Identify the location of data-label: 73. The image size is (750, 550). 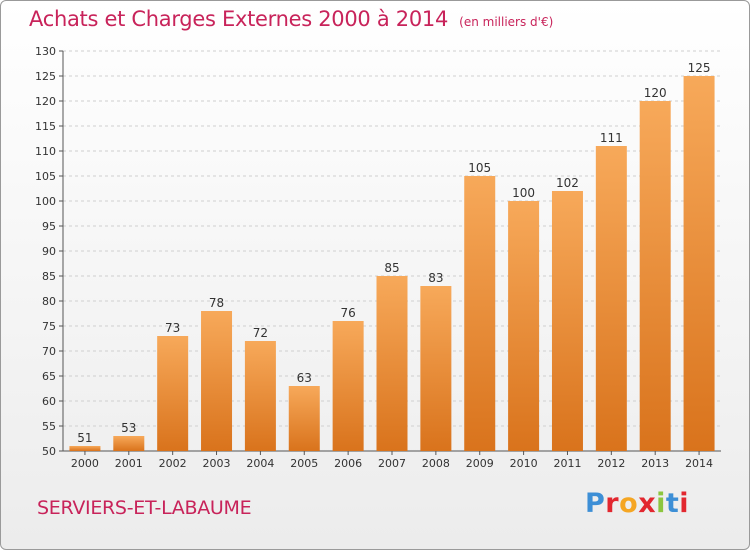
(172, 328).